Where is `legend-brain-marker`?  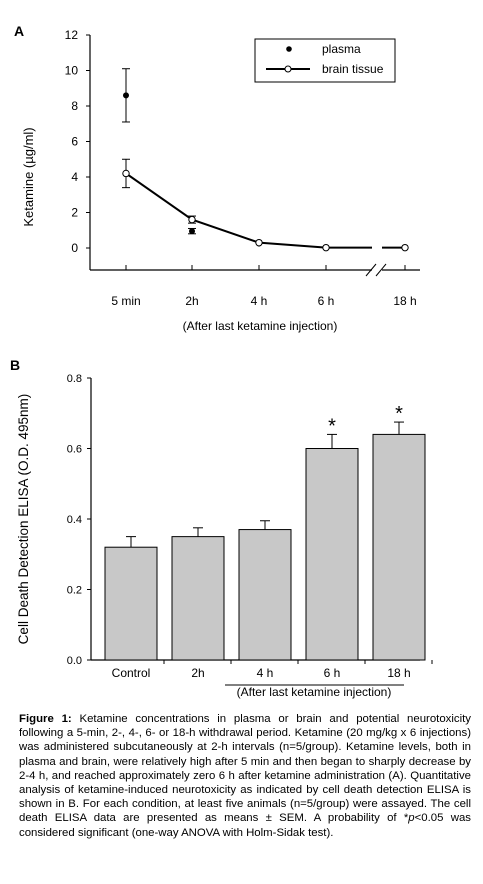
legend-brain-marker is located at coordinates (288, 69).